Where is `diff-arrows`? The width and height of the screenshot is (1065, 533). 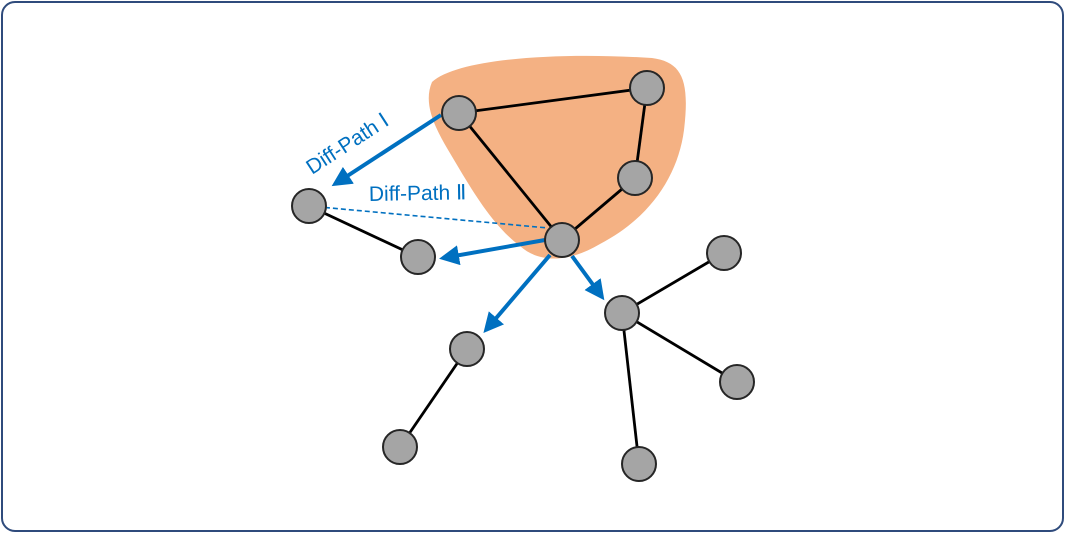
diff-arrows is located at coordinates (468, 223).